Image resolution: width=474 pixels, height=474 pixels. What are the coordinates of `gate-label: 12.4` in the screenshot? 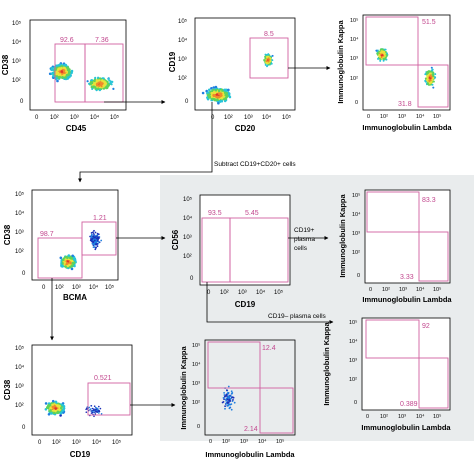 It's located at (269, 348).